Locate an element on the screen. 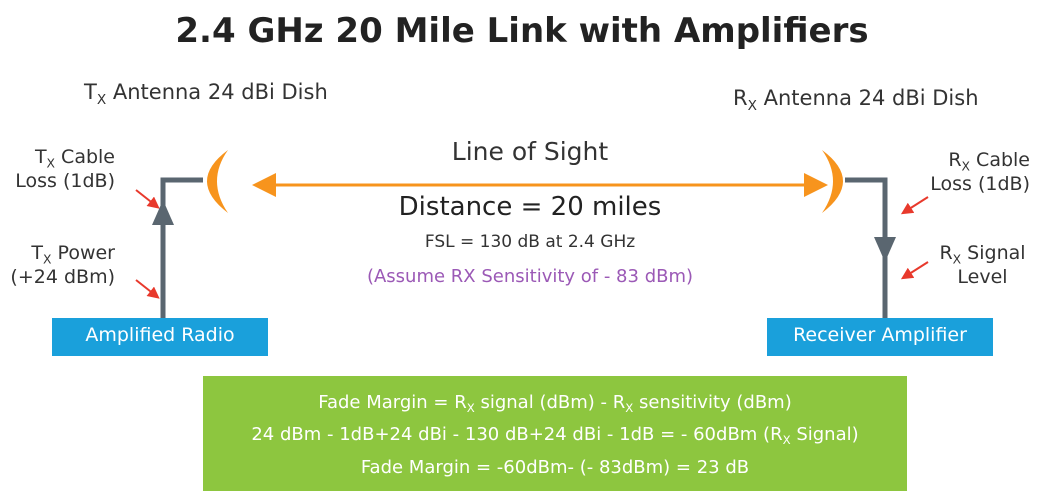 Image resolution: width=1044 pixels, height=491 pixels. distance-label: Distance = 20 miles is located at coordinates (530, 207).